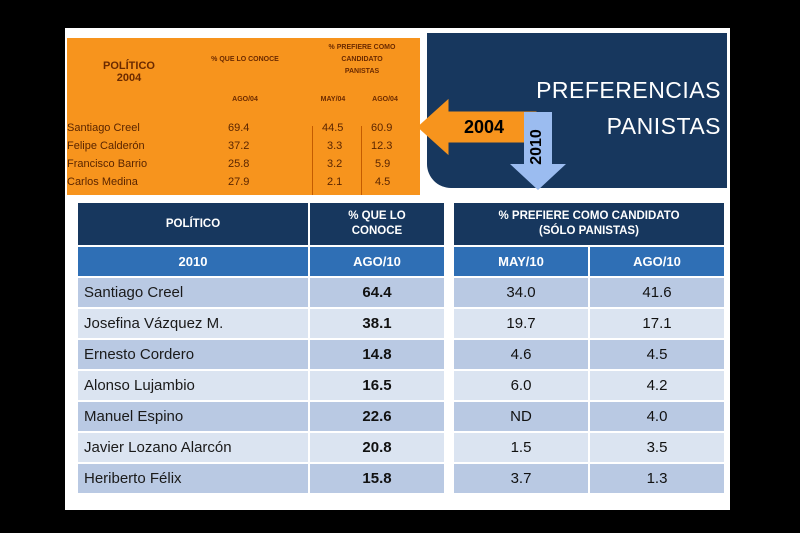 This screenshot has height=533, width=800. I want to click on value-may: ND, so click(521, 416).